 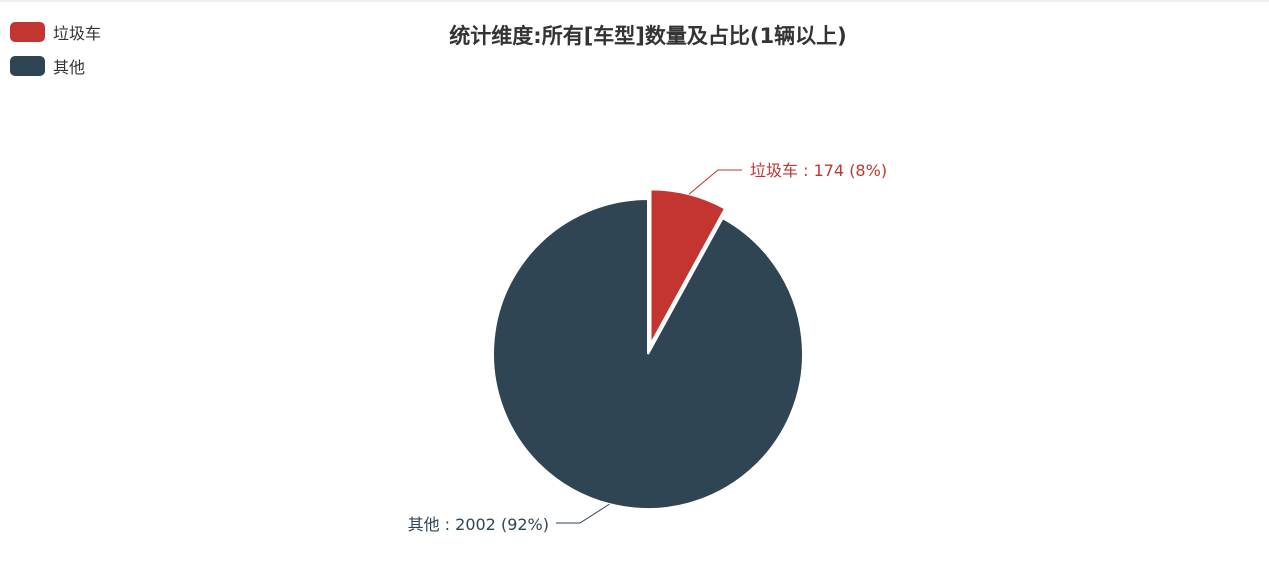 What do you see at coordinates (478, 524) in the screenshot?
I see `data-label-other: 其他 : 2002 (92%)` at bounding box center [478, 524].